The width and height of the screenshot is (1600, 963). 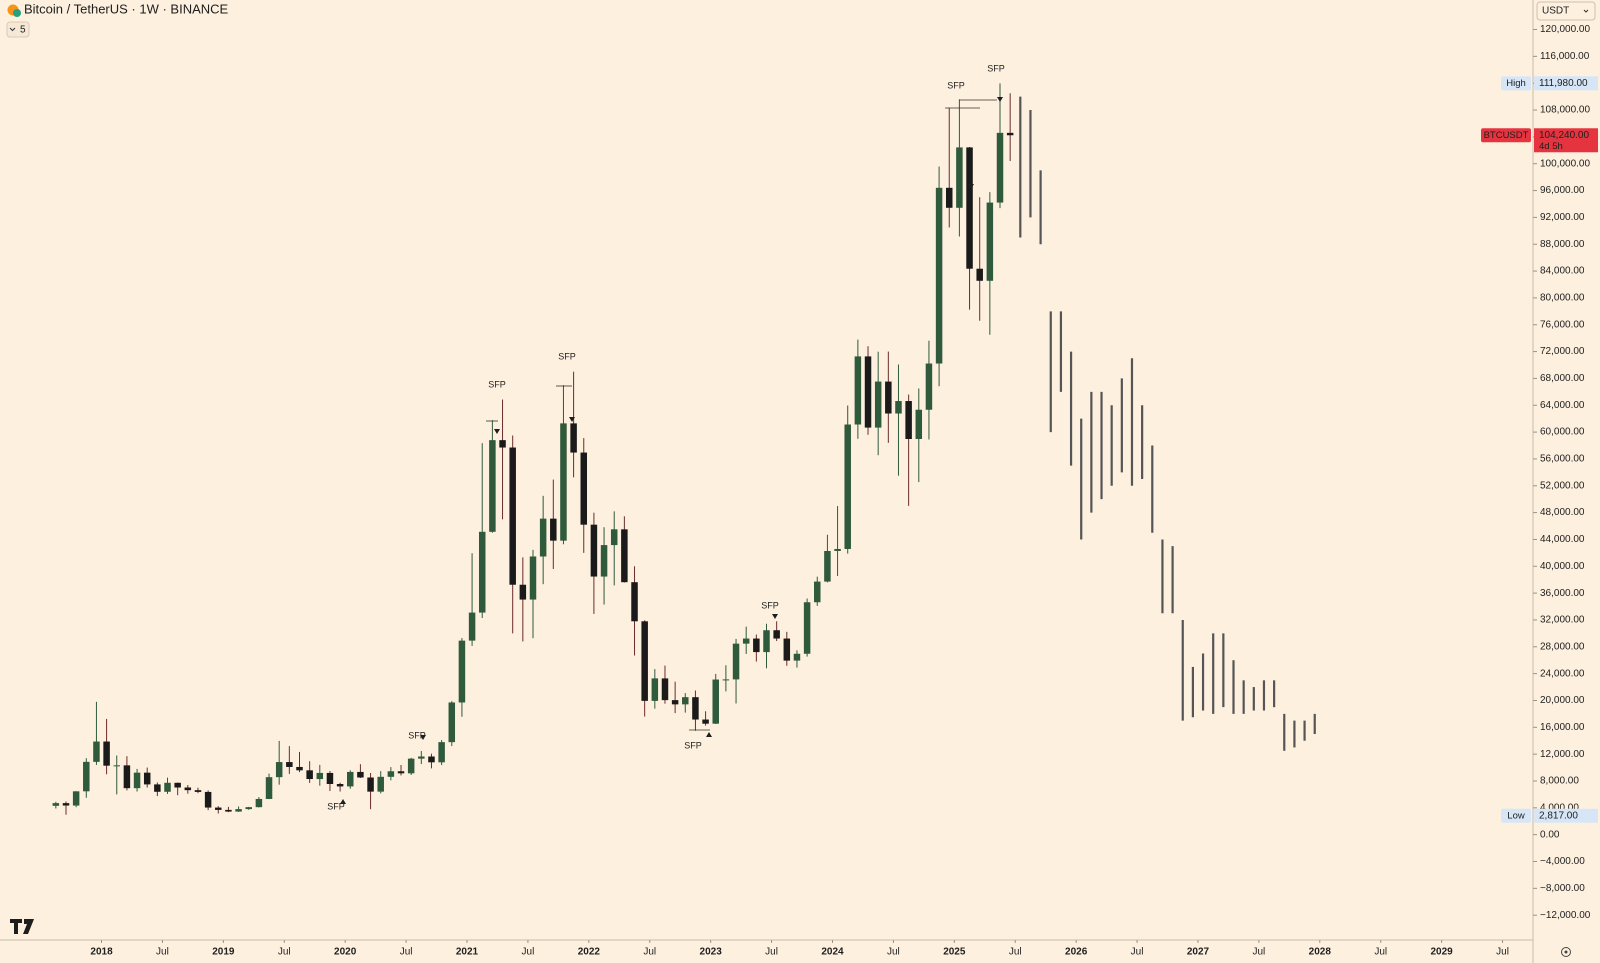 What do you see at coordinates (1558, 815) in the screenshot?
I see `price-label-value: 2,817.00` at bounding box center [1558, 815].